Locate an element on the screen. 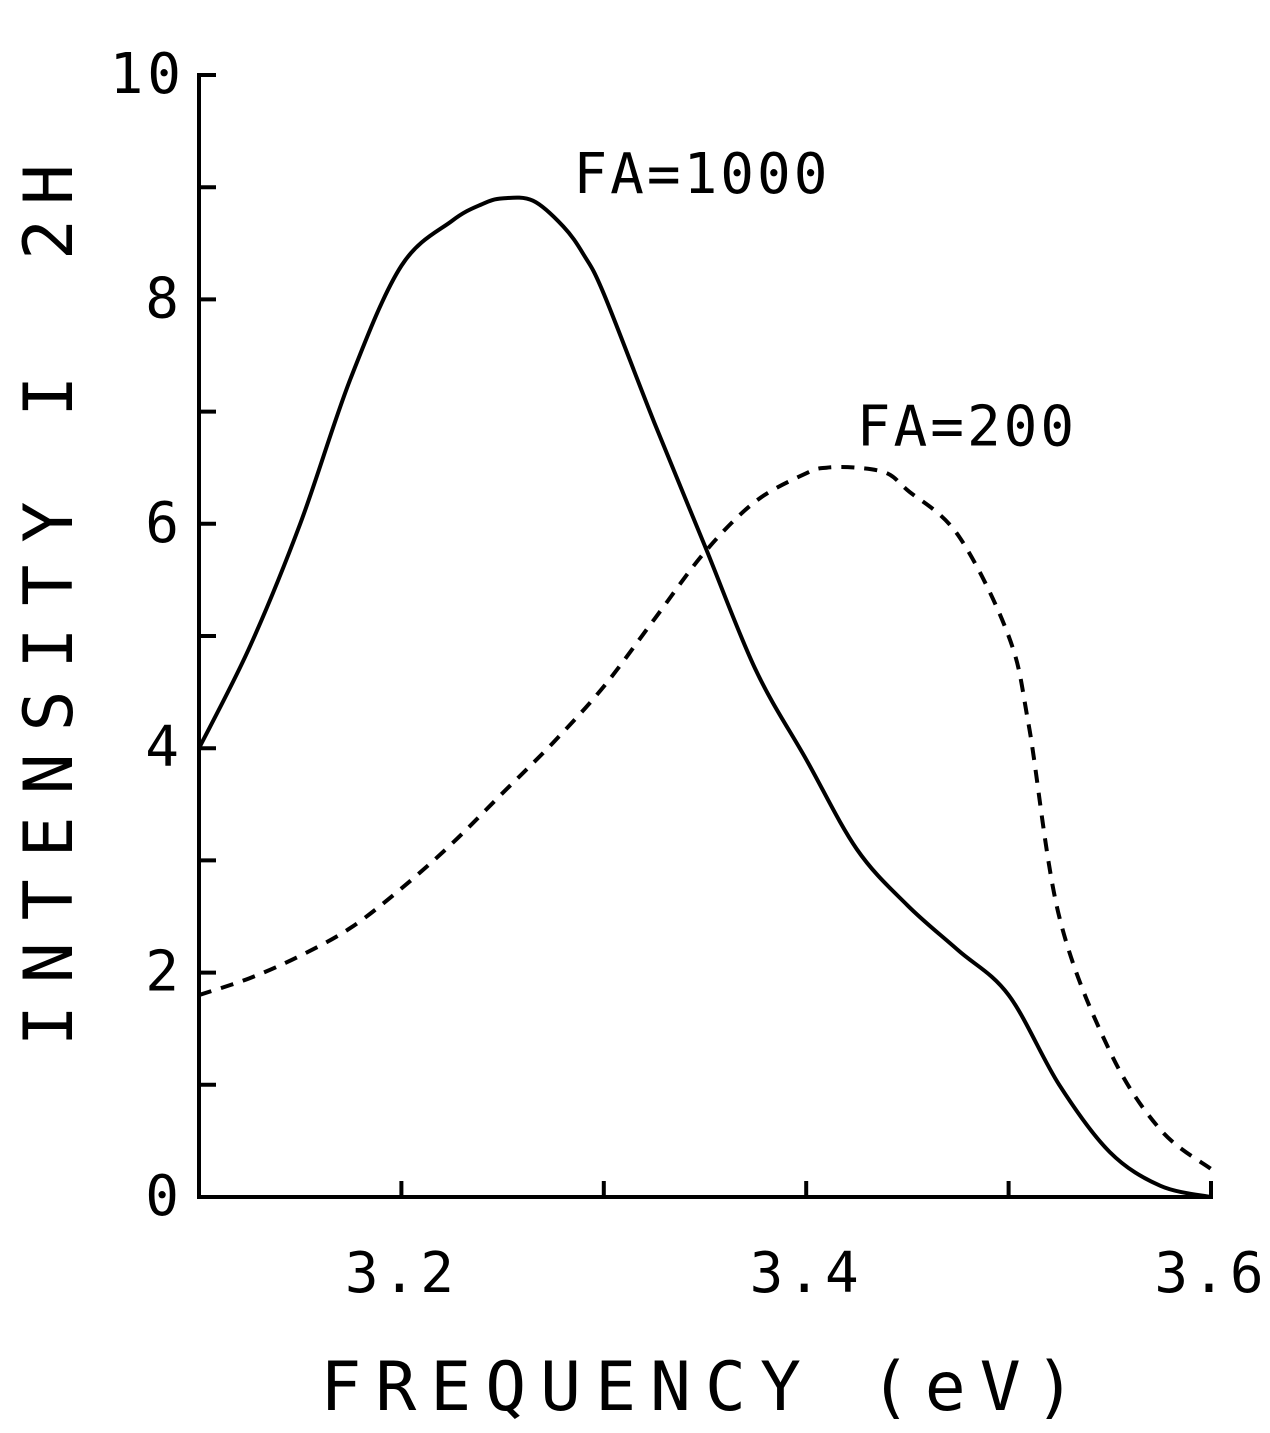 The height and width of the screenshot is (1433, 1270). y-axis-label: INTENSITY I is located at coordinates (49, 700).